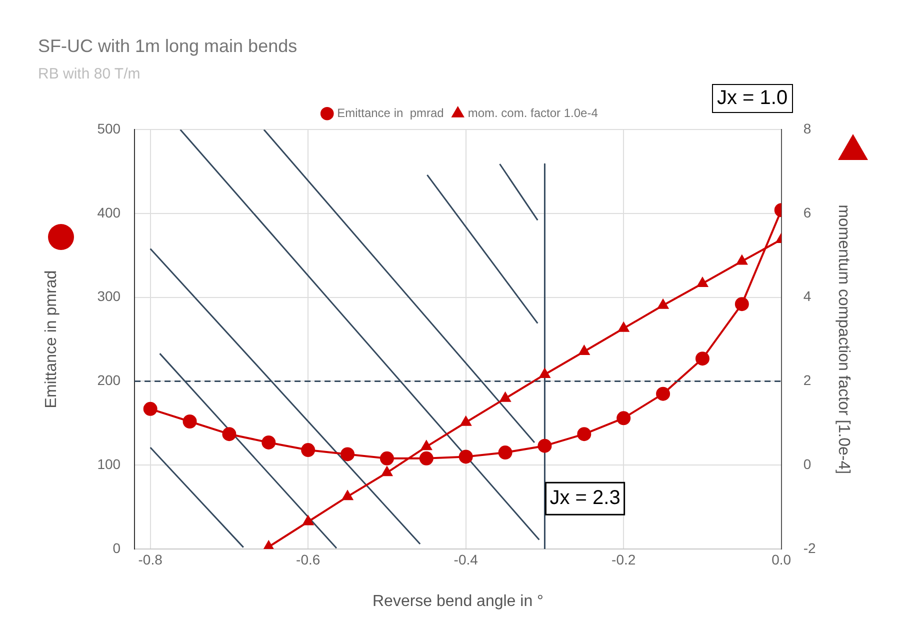  What do you see at coordinates (109, 464) in the screenshot?
I see `y-tick-label: 100` at bounding box center [109, 464].